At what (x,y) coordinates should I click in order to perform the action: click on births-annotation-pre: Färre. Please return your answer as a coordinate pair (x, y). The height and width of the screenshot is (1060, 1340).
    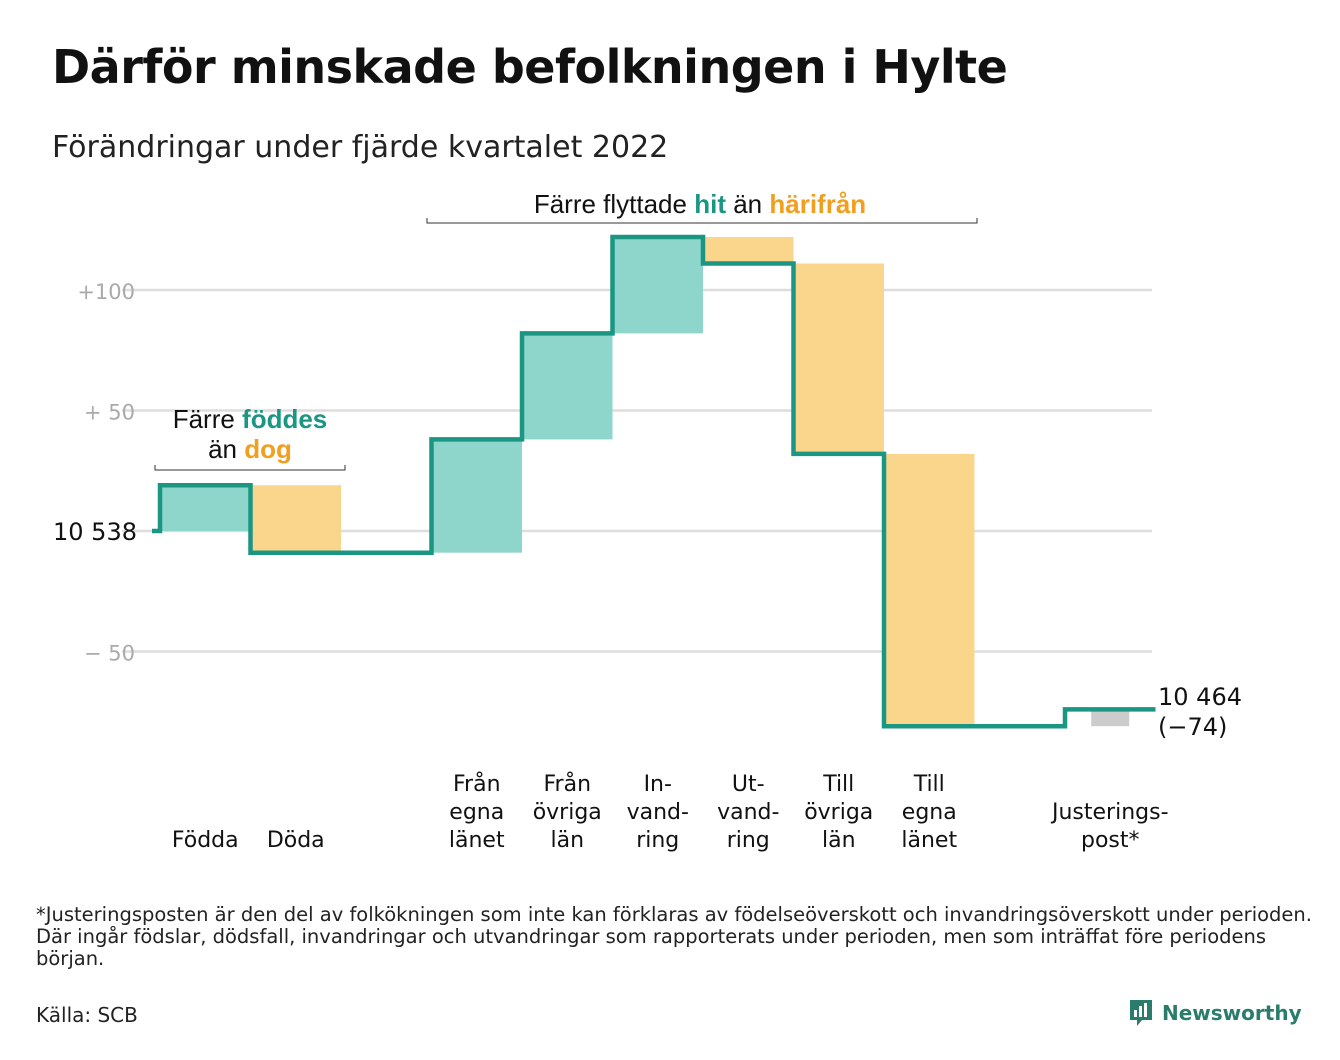
    Looking at the image, I should click on (207, 419).